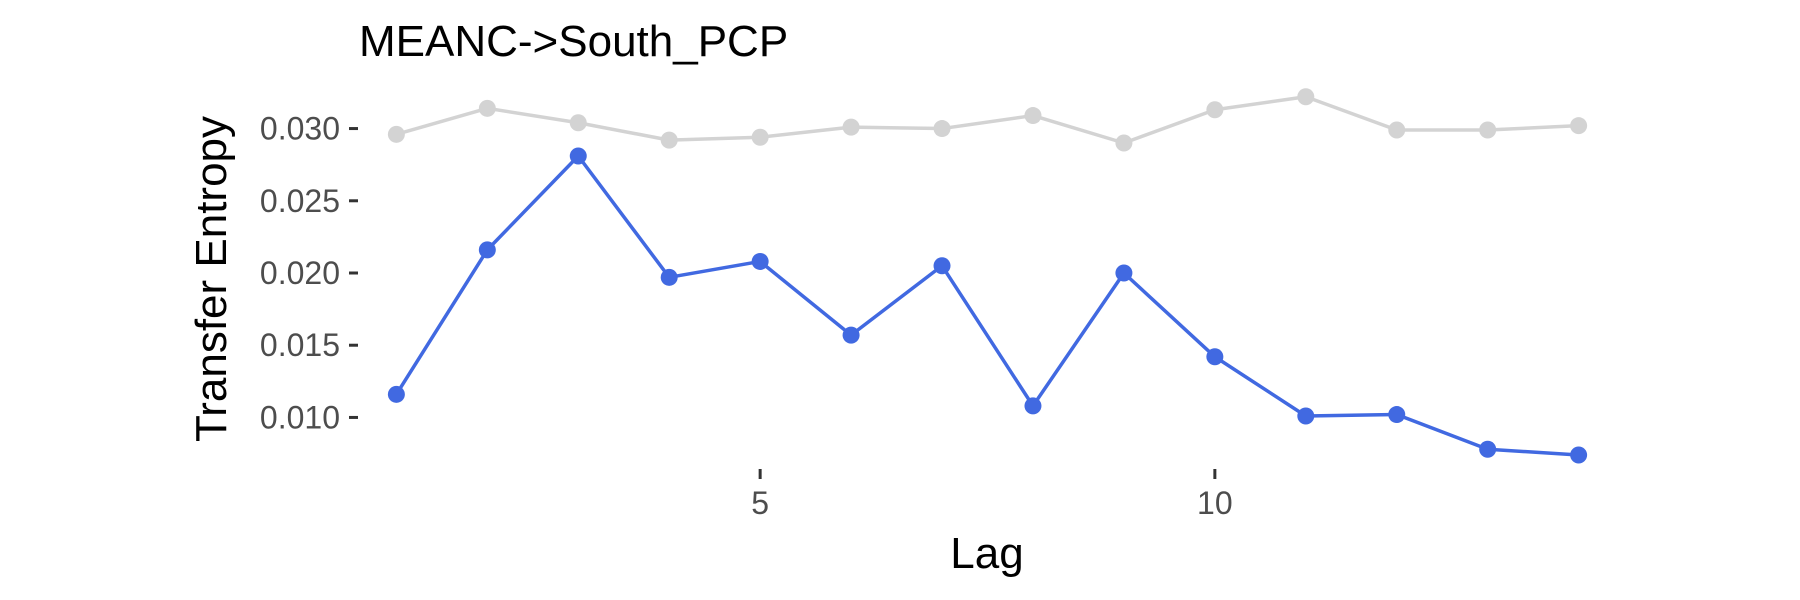  I want to click on y-axis: 0.010 0.015 0.020 0.025 0.030, so click(309, 273).